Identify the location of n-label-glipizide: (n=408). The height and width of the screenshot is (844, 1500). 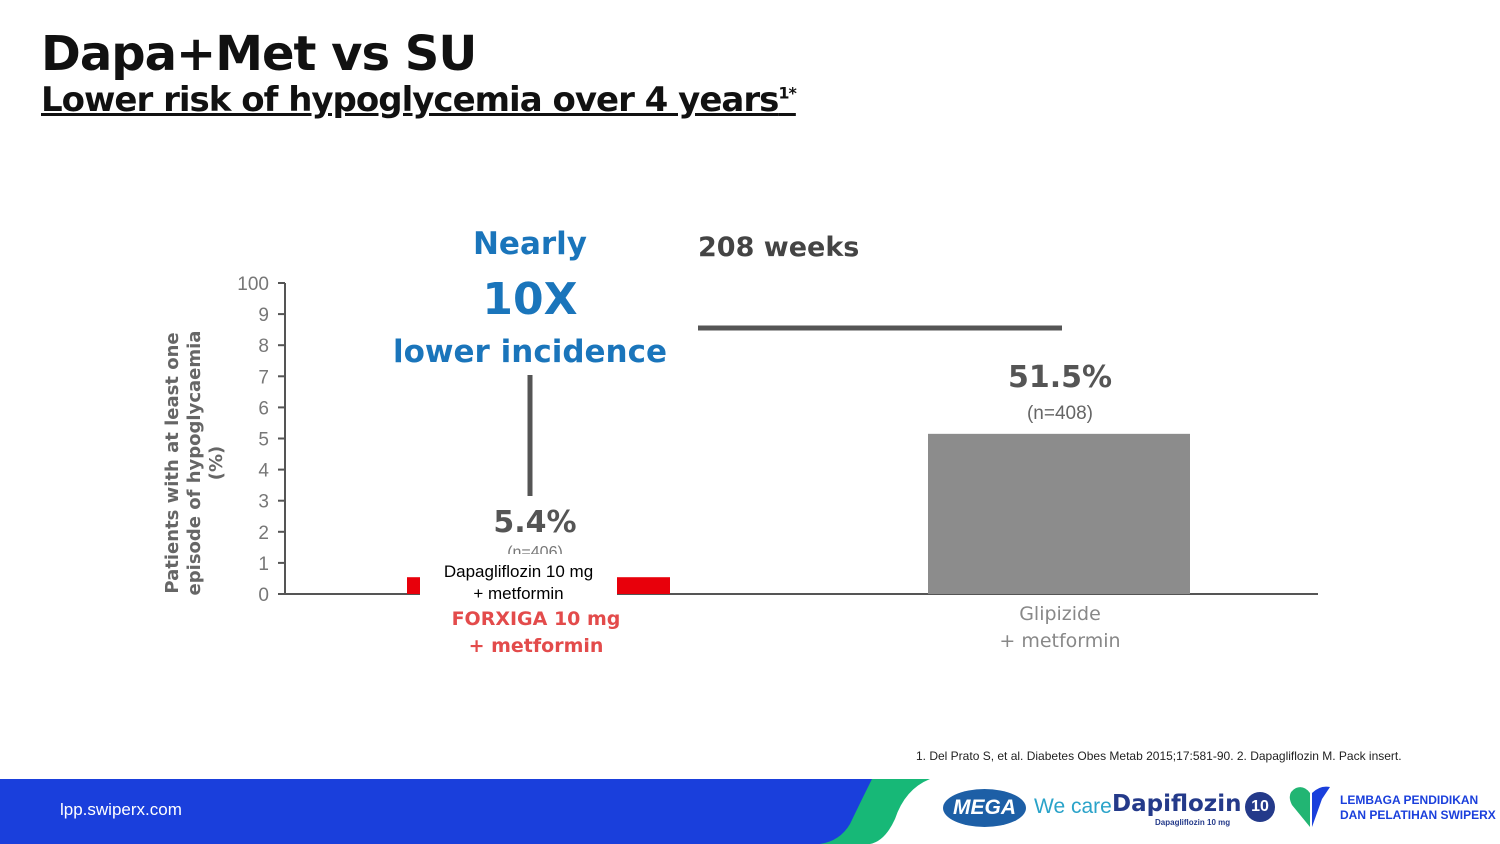
(1060, 413).